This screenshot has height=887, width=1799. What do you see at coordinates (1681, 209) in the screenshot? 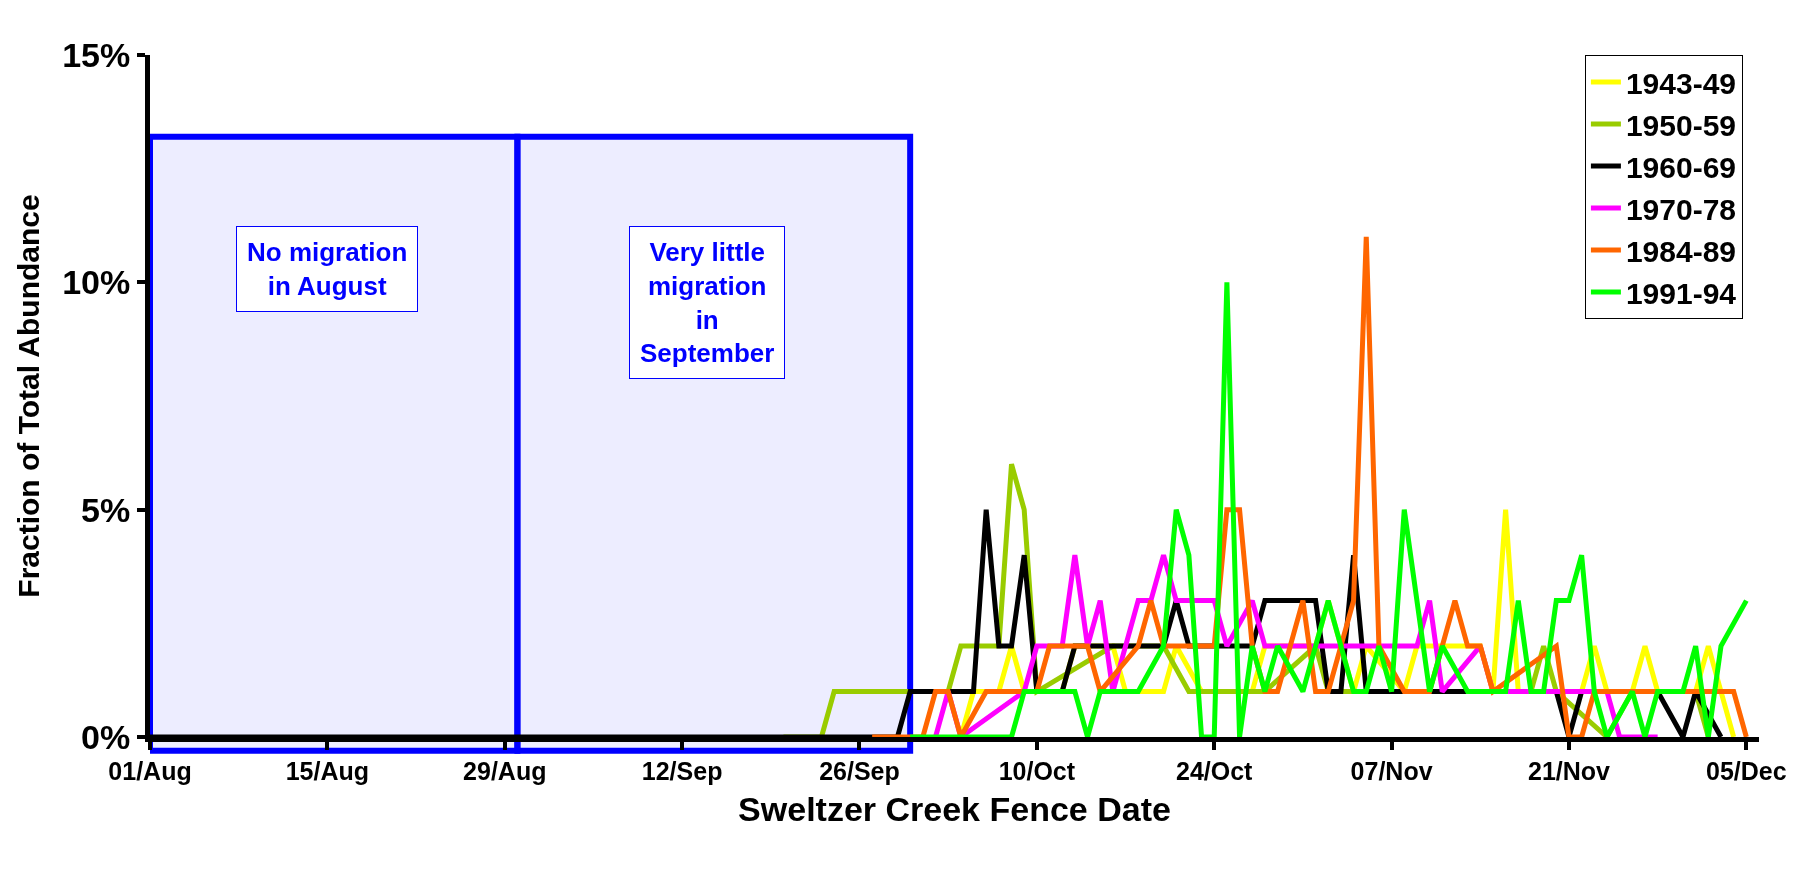
I see `legend-label: 1970-78` at bounding box center [1681, 209].